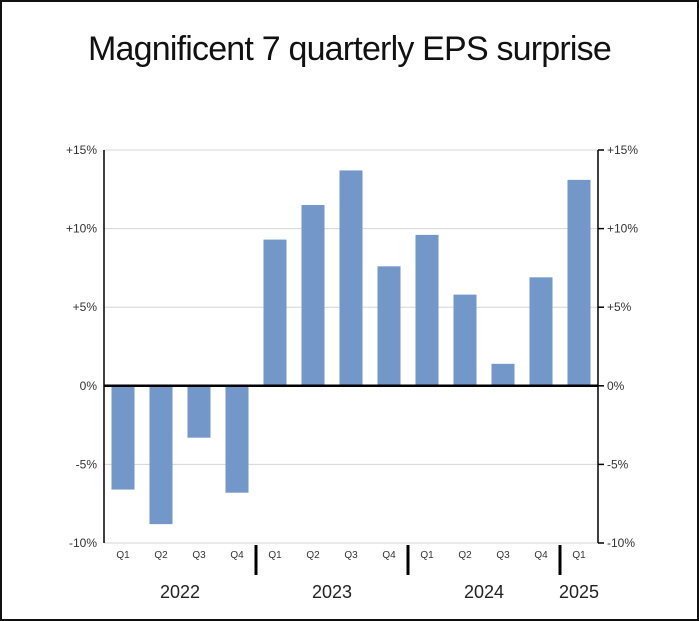 Image resolution: width=699 pixels, height=621 pixels. I want to click on y-tick-label-right: +10%, so click(622, 229).